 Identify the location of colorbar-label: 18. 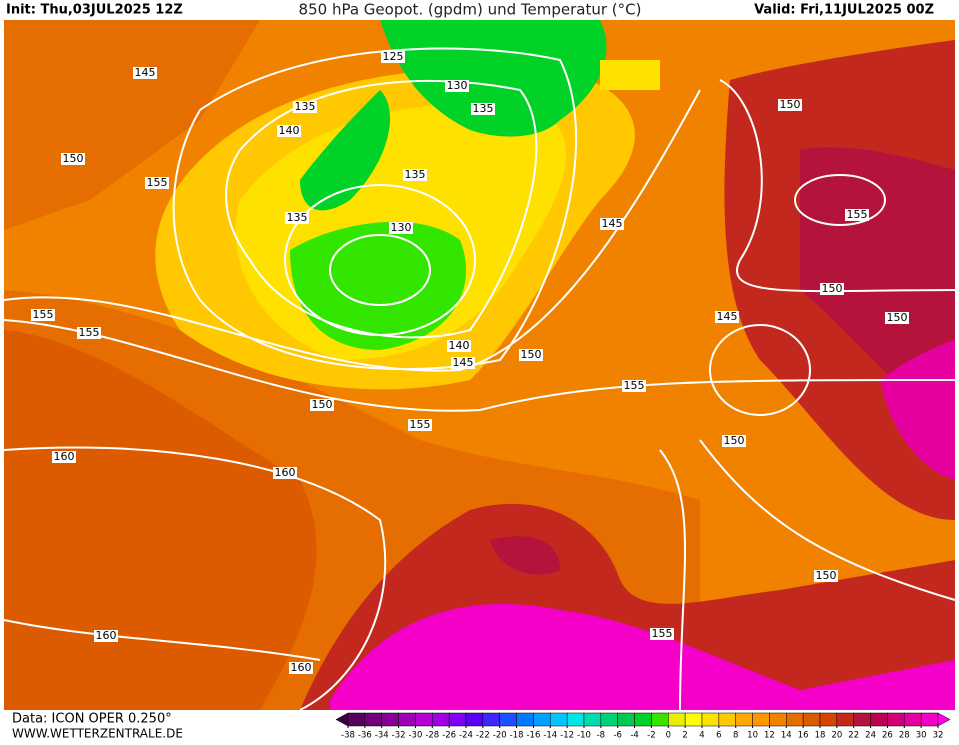
(820, 736).